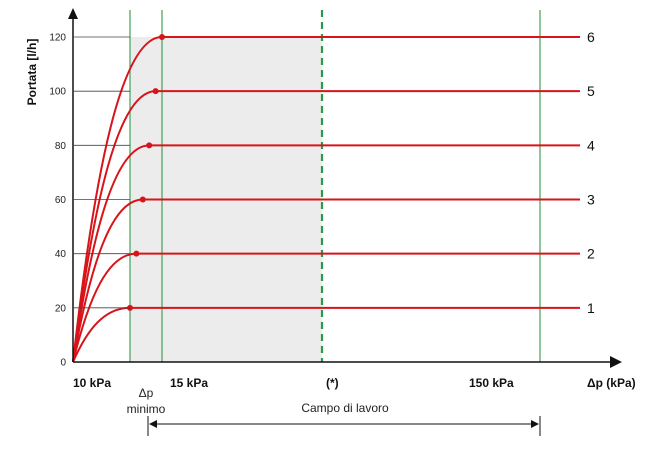 This screenshot has height=463, width=665. Describe the element at coordinates (146, 409) in the screenshot. I see `dp-minimo-line2: minimo` at that location.